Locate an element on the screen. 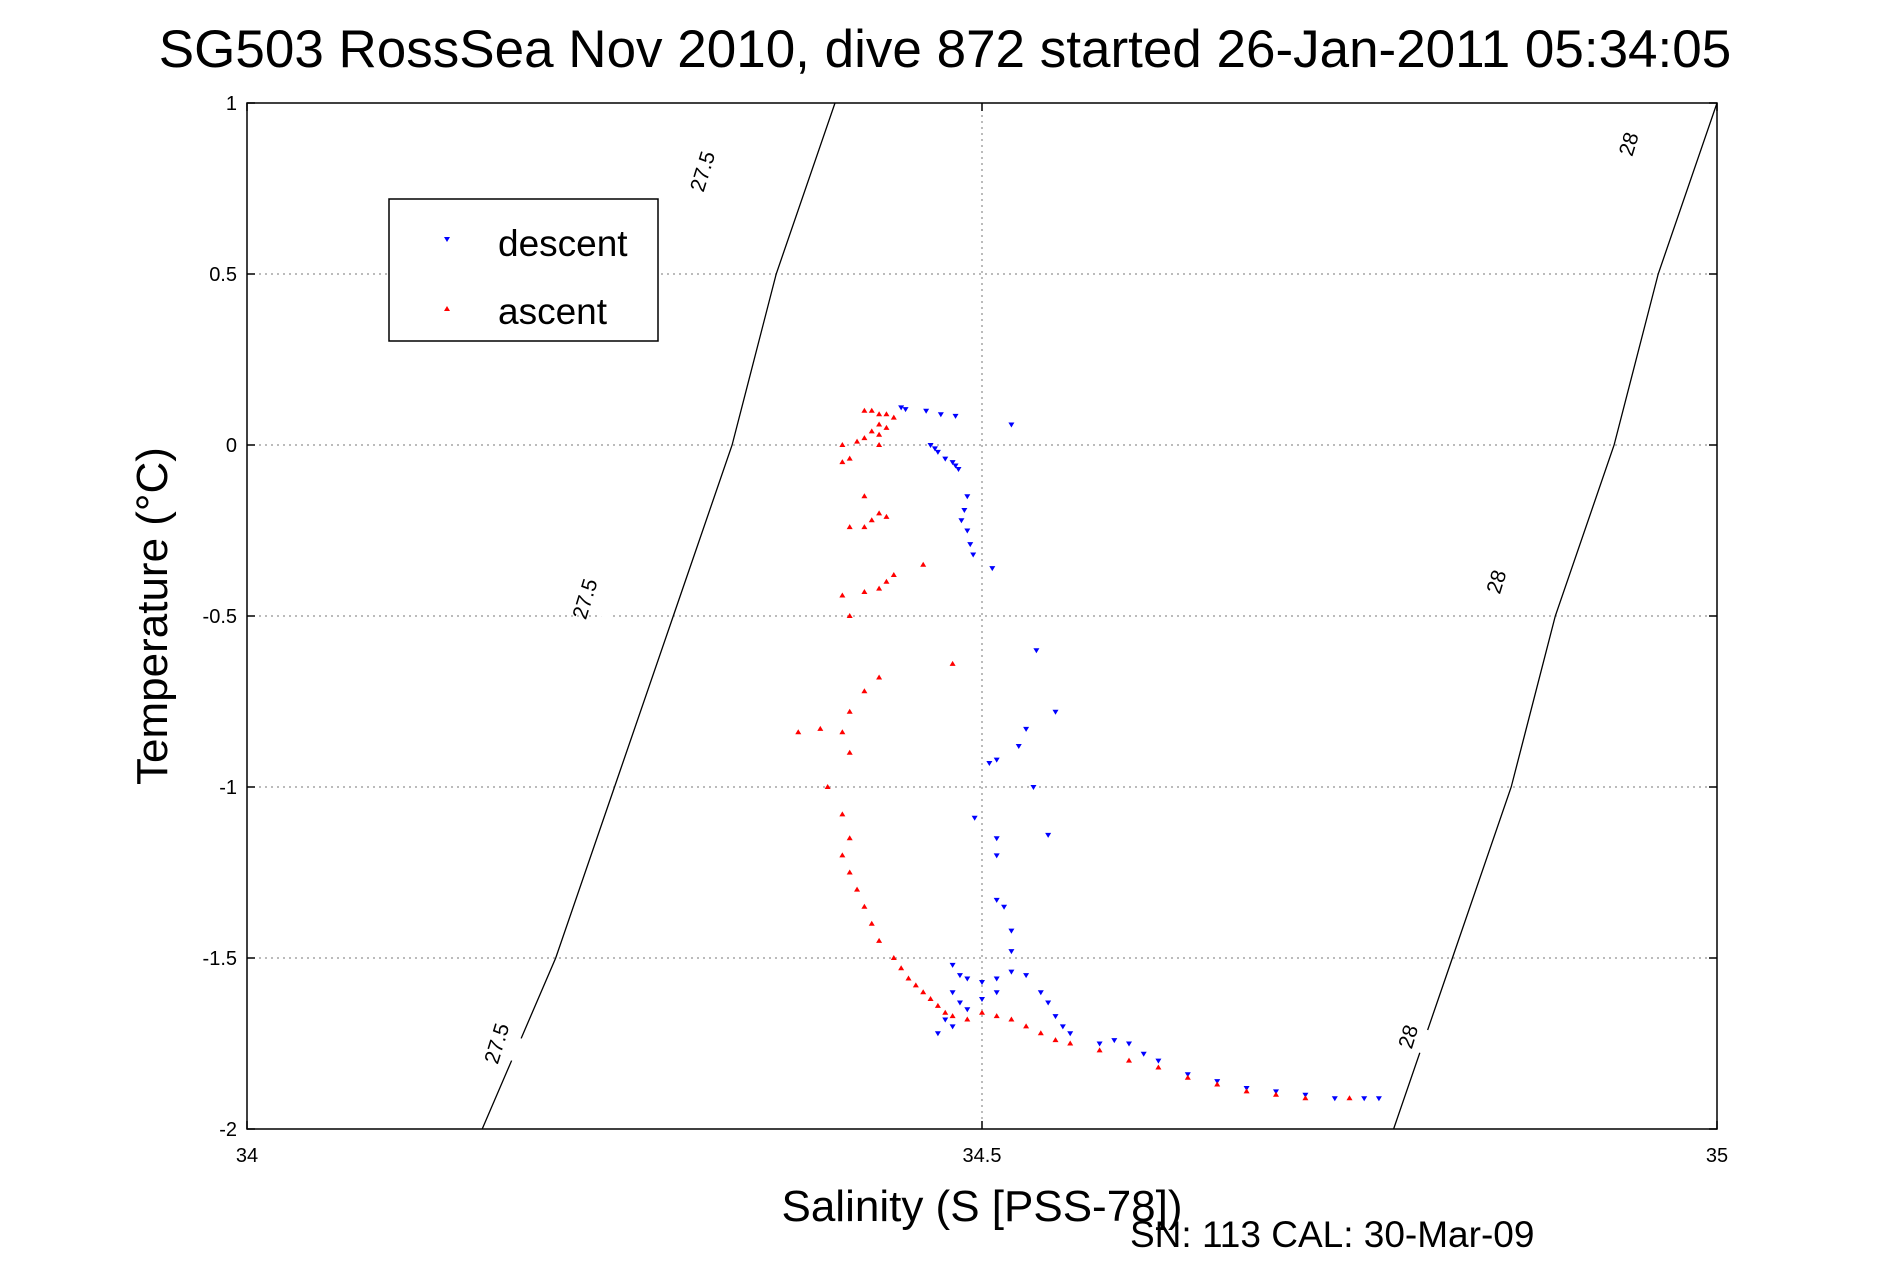 This screenshot has height=1262, width=1891. legend-descent-label: descent is located at coordinates (563, 243).